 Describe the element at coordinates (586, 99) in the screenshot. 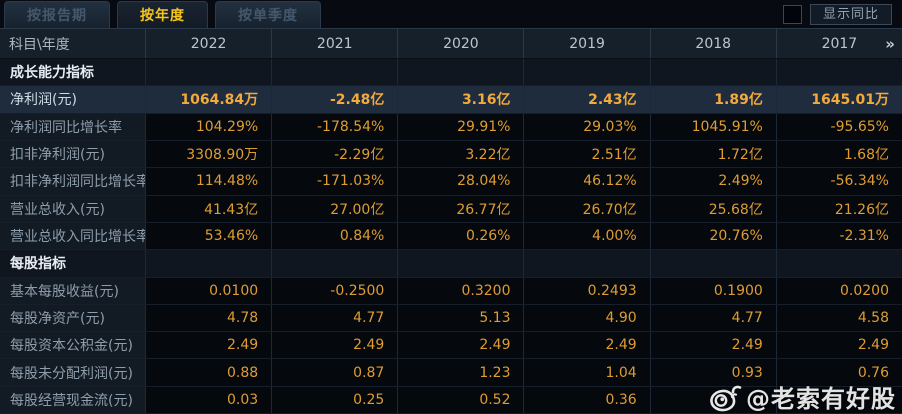

I see `value-cell: 2.43亿` at that location.